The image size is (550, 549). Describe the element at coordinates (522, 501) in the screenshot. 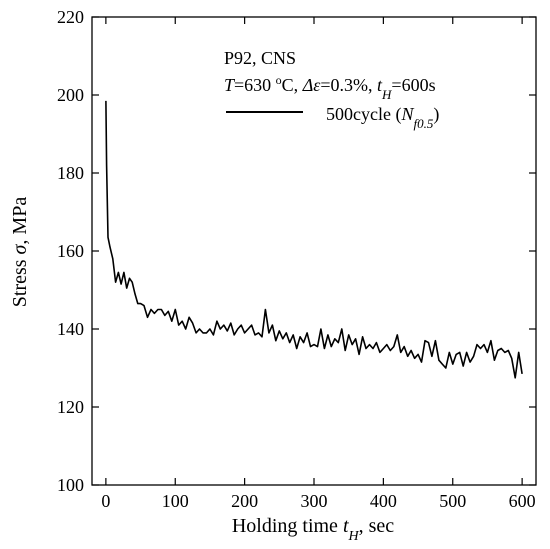

I see `x-tick-label: 600` at that location.